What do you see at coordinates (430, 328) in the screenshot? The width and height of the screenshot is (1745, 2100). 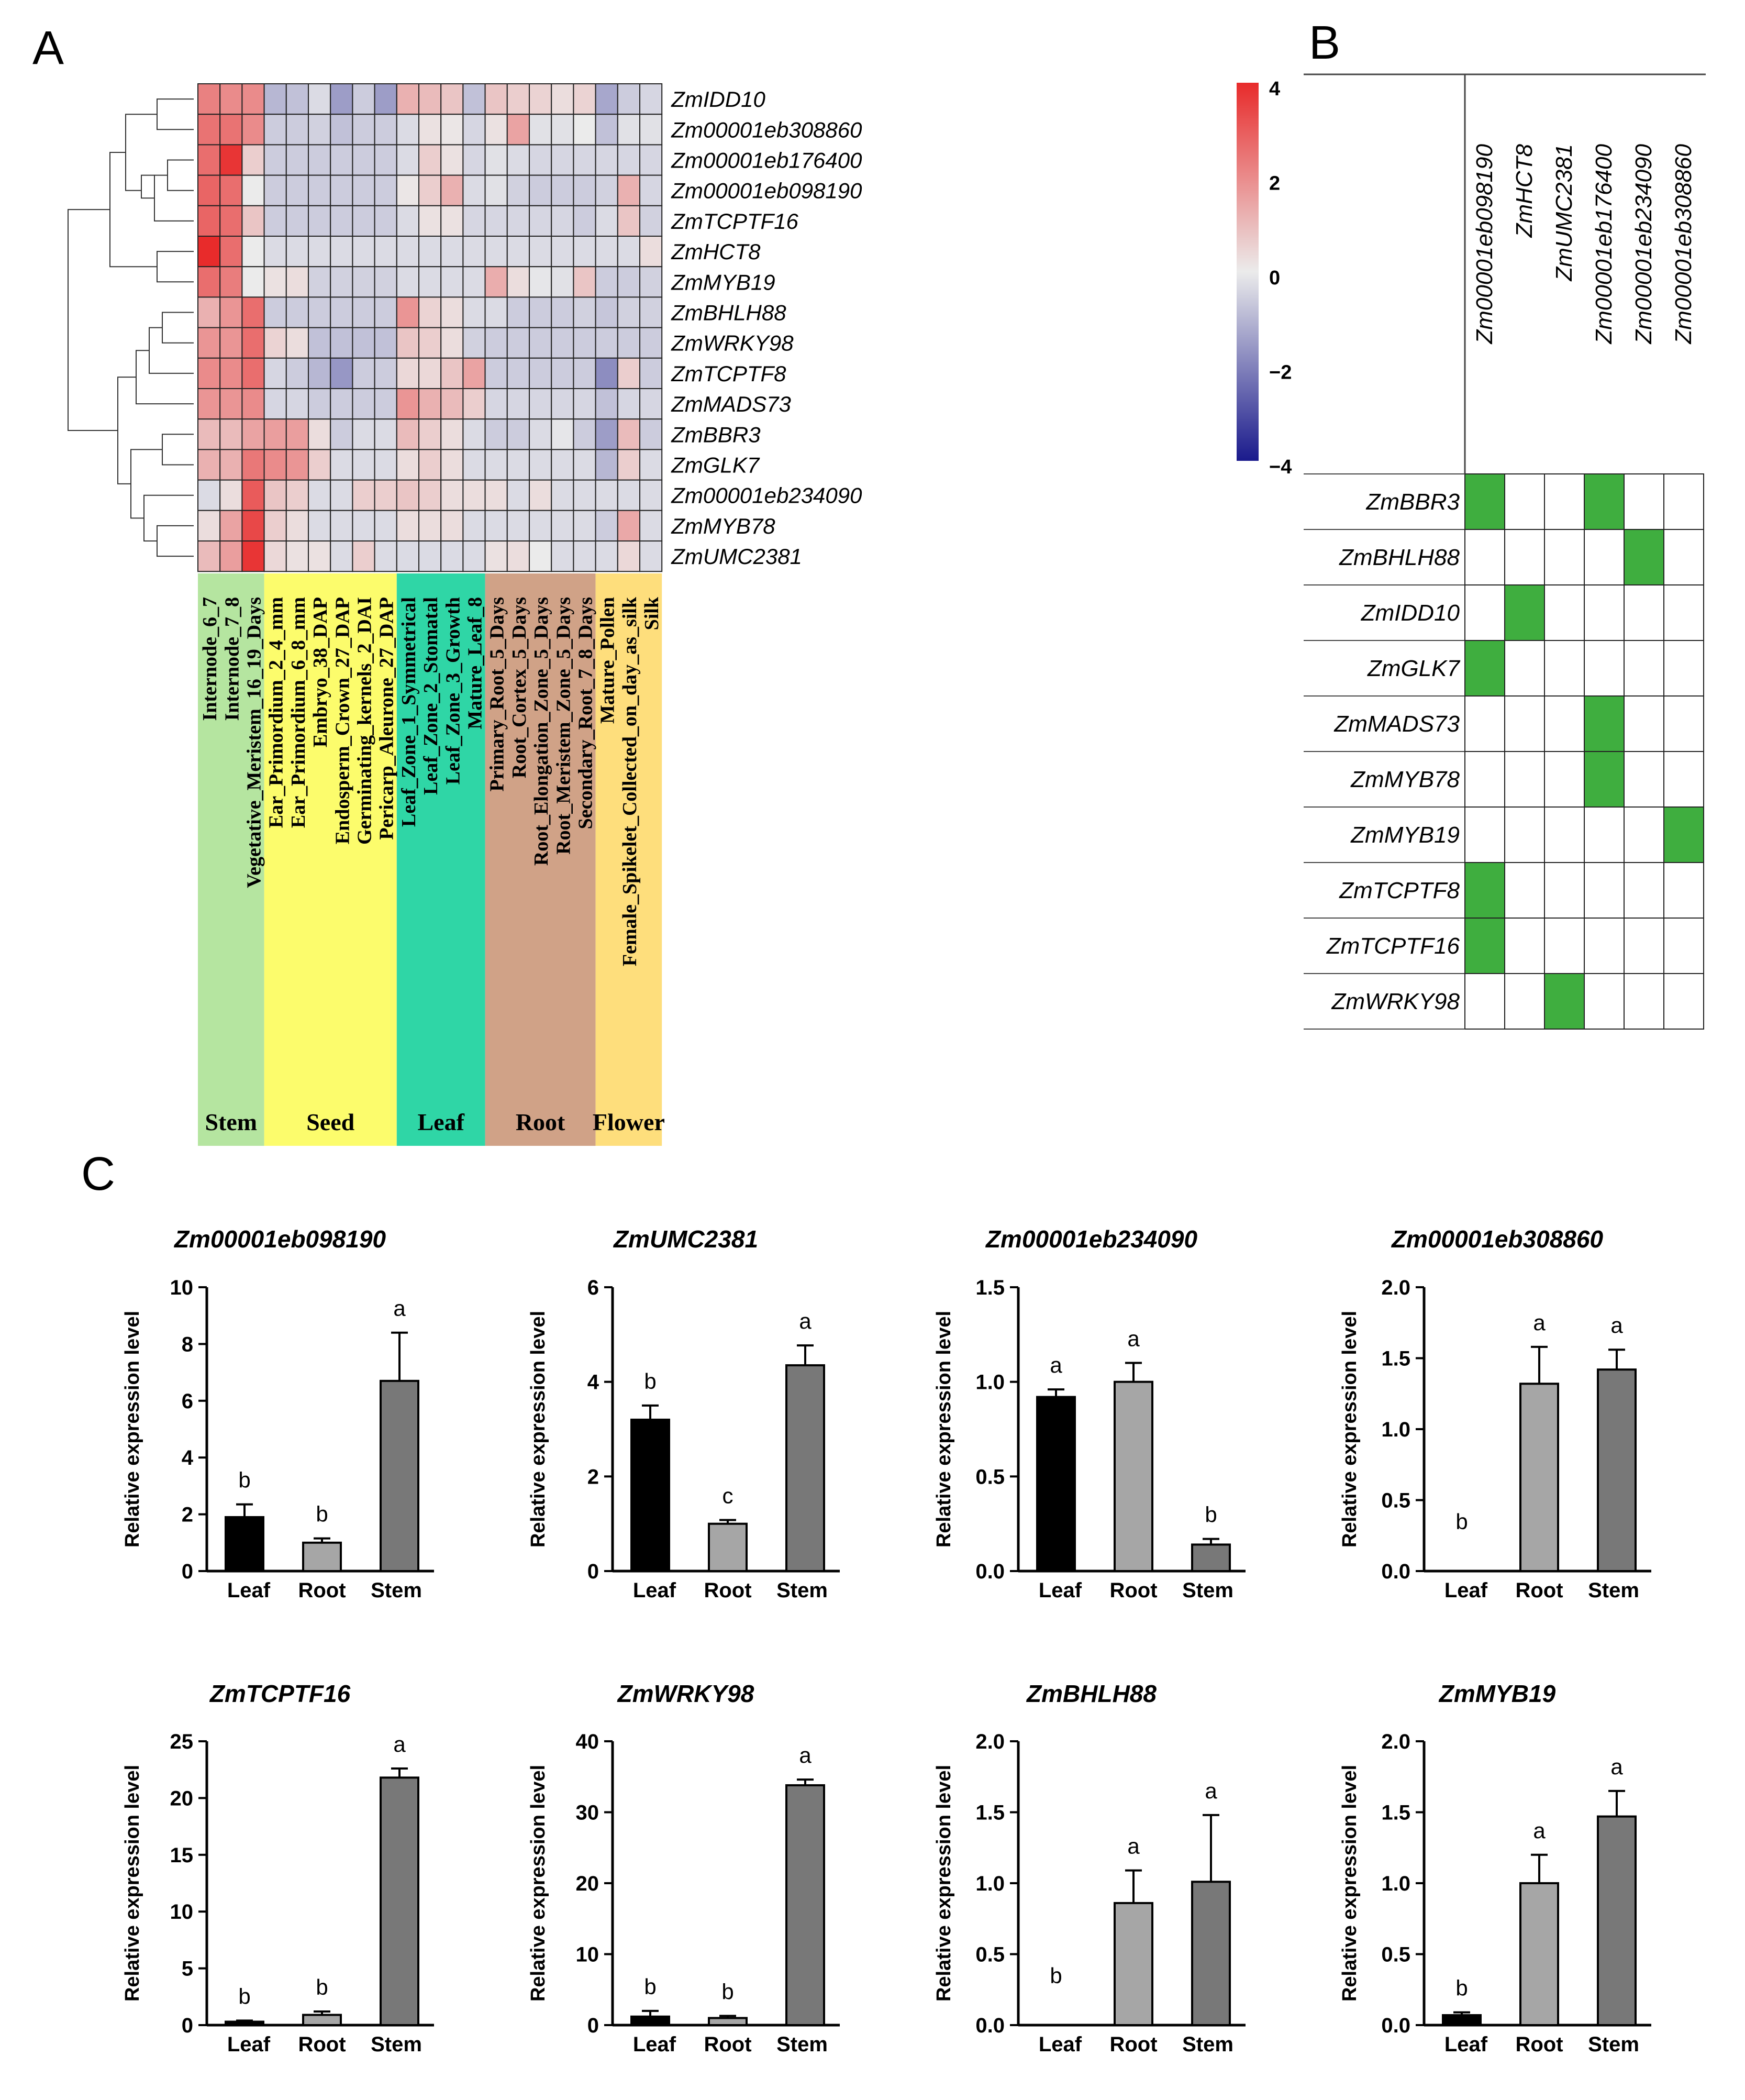 I see `heatmap-grid` at bounding box center [430, 328].